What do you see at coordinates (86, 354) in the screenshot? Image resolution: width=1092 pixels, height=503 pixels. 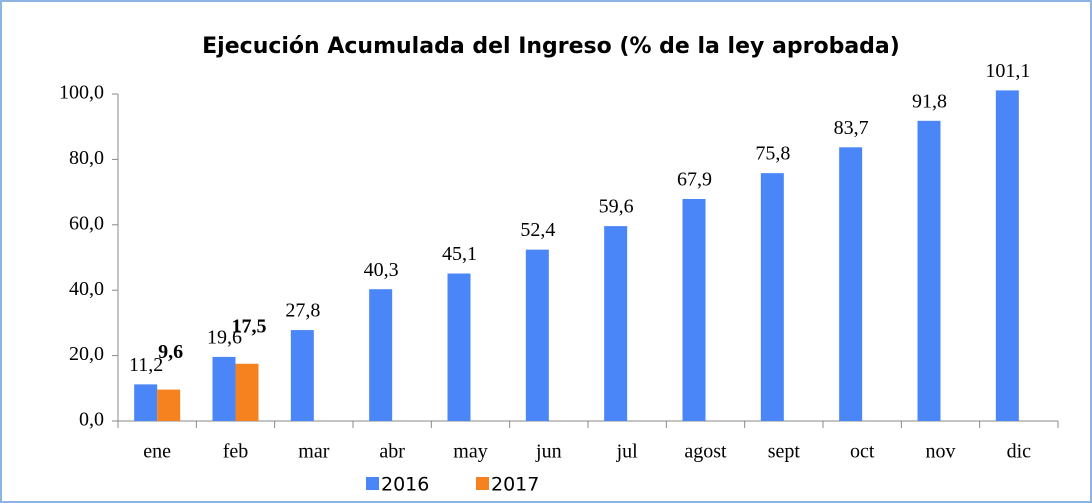 I see `y-tick-label: 20,0` at bounding box center [86, 354].